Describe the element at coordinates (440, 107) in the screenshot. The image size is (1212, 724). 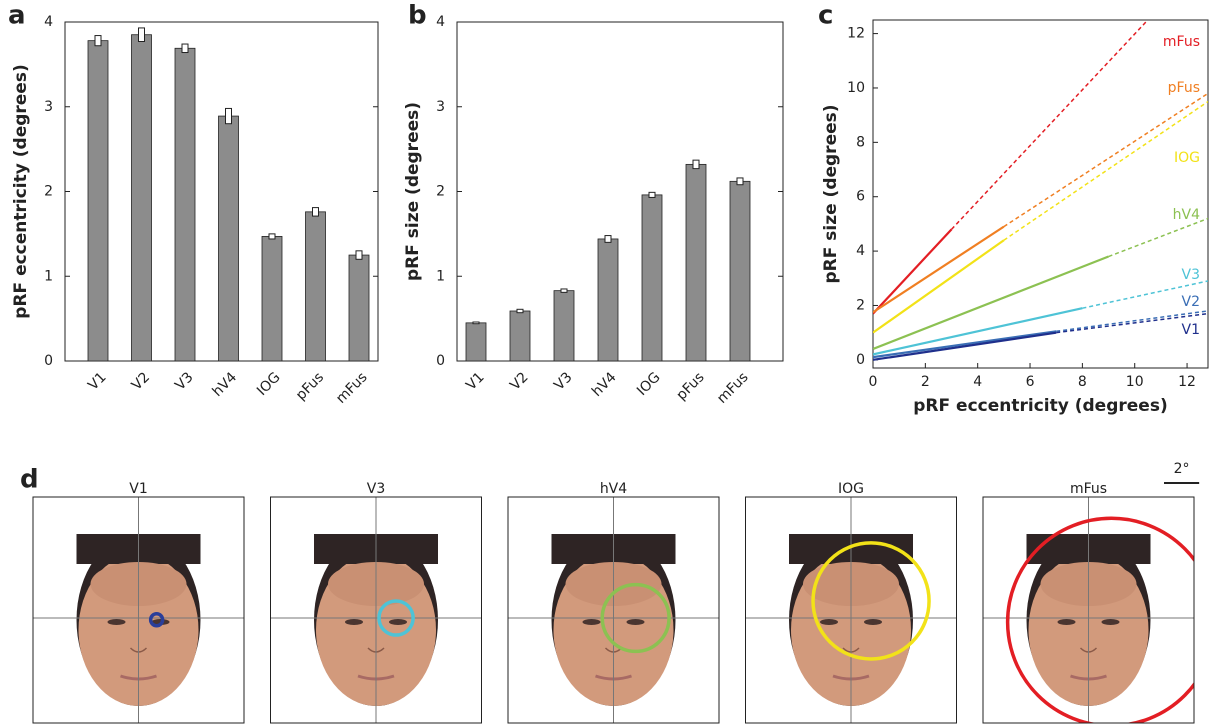
I see `y-tick-label: 3` at that location.